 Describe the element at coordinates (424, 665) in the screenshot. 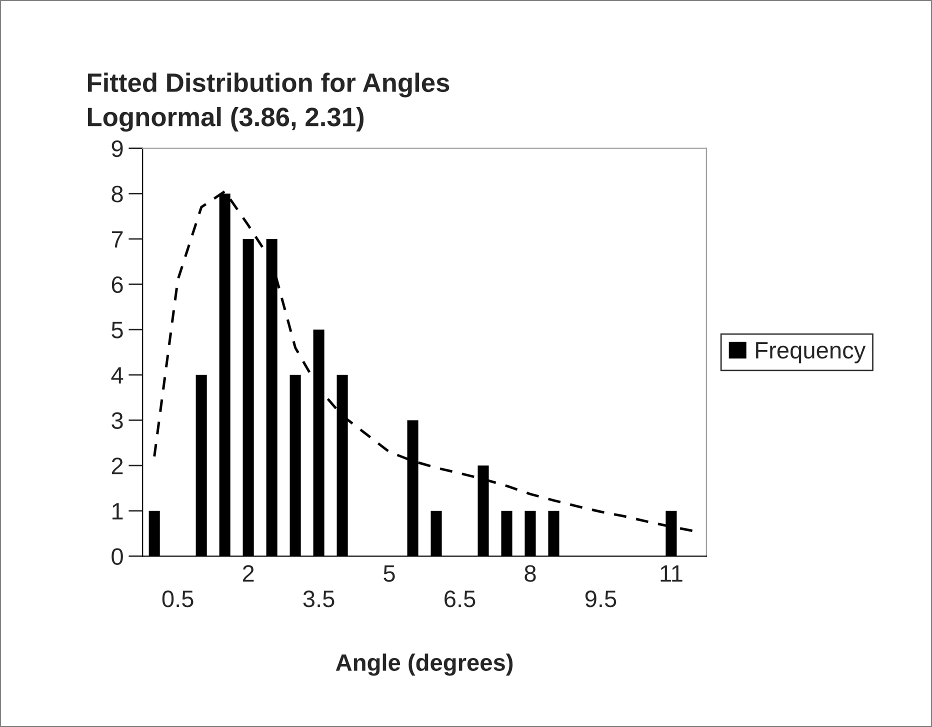

I see `x-axis-title: Angle (degrees)` at that location.